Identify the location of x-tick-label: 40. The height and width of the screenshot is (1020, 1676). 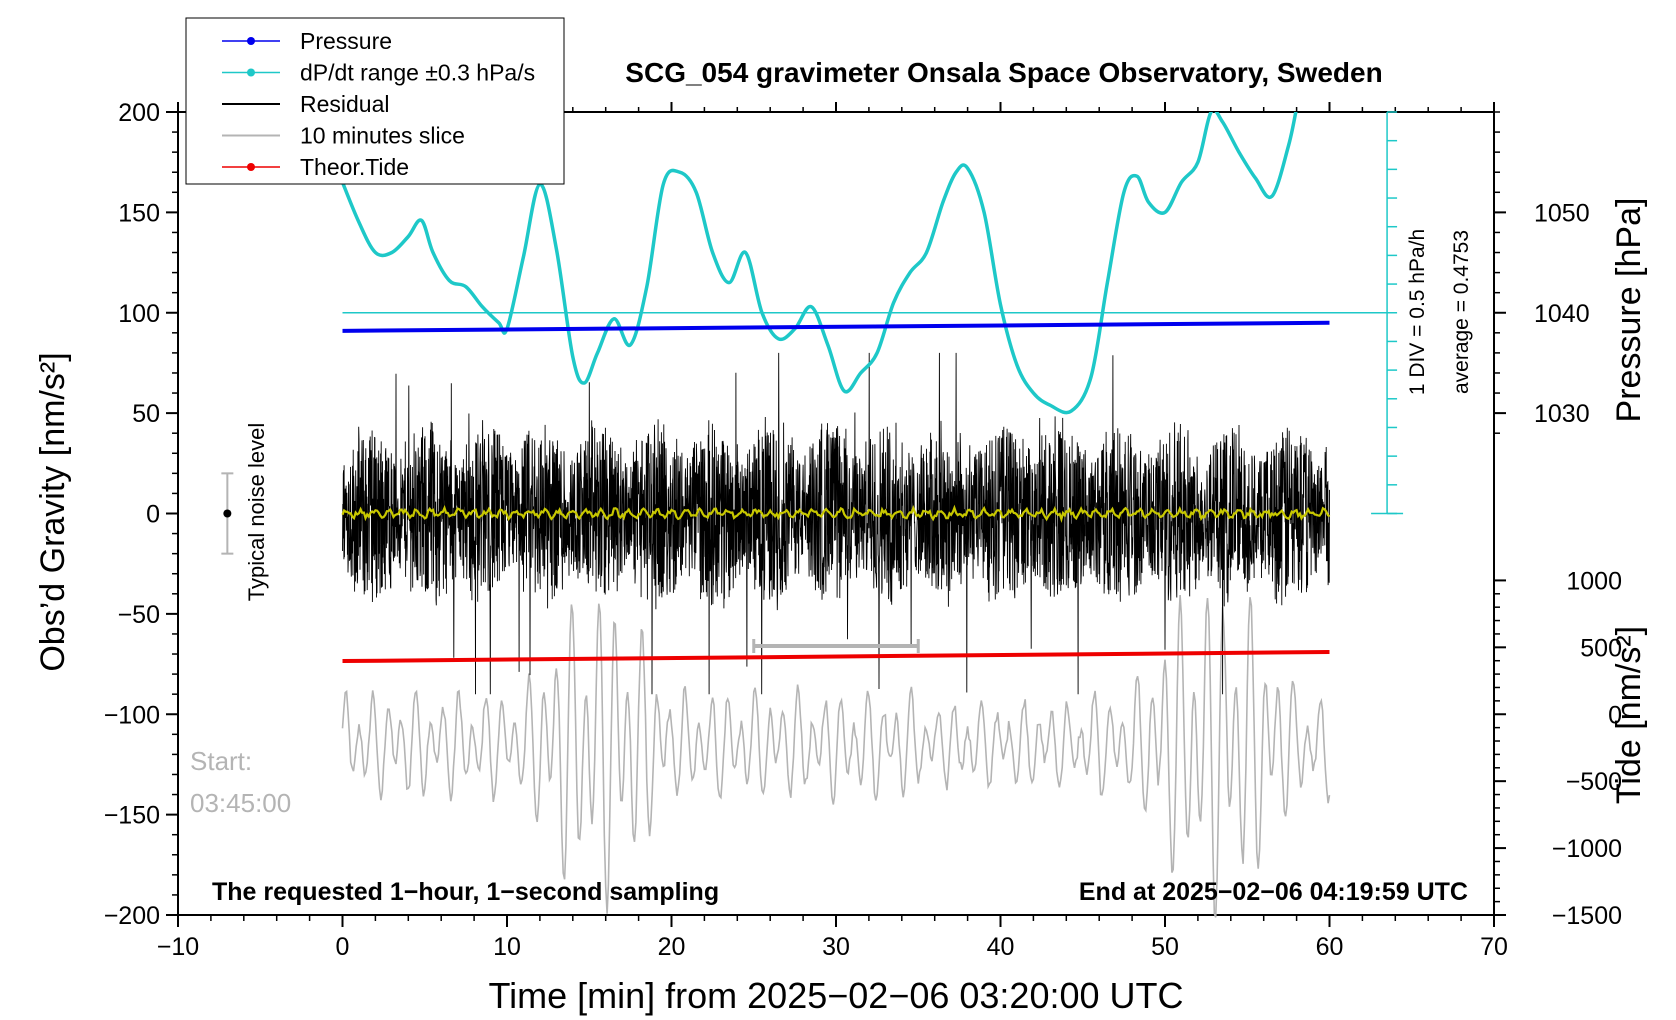
(1001, 947).